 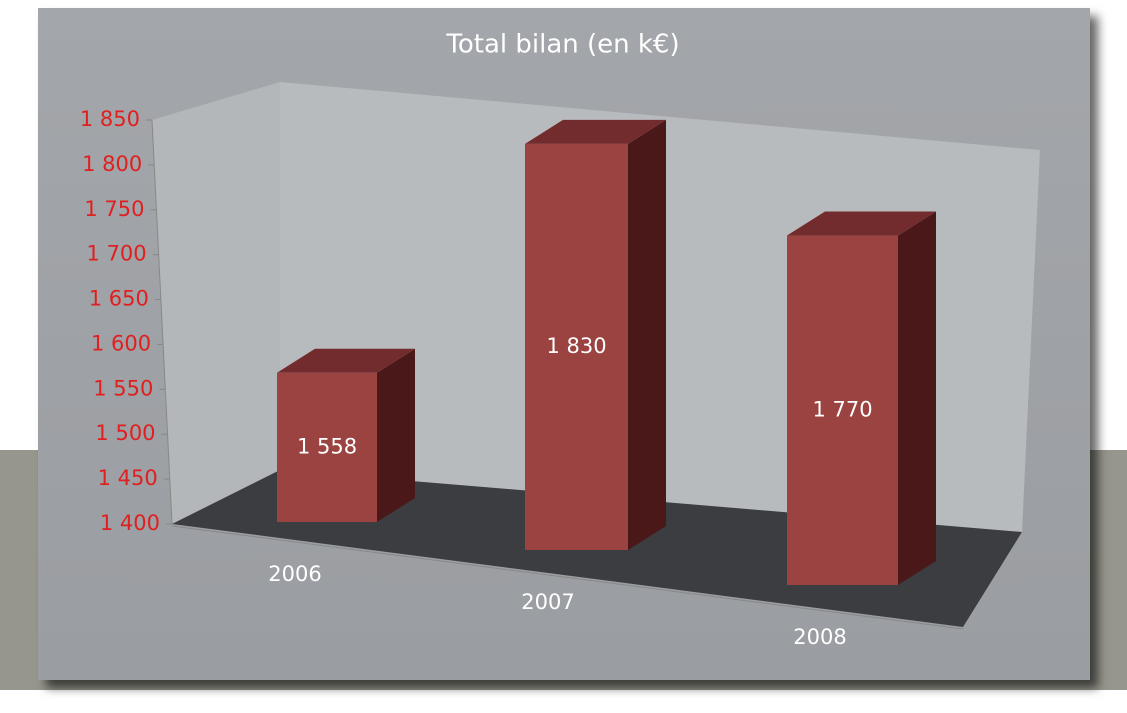 I want to click on y-tick-label: 1 800, so click(x=112, y=164).